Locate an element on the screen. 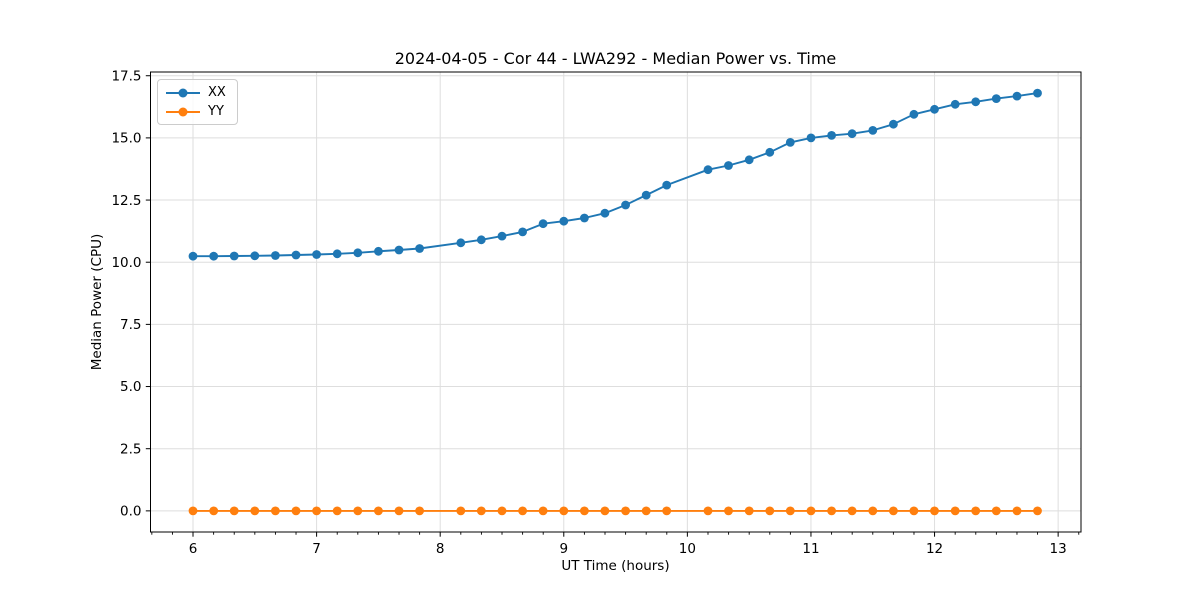  x-tick-label: 11 is located at coordinates (810, 549).